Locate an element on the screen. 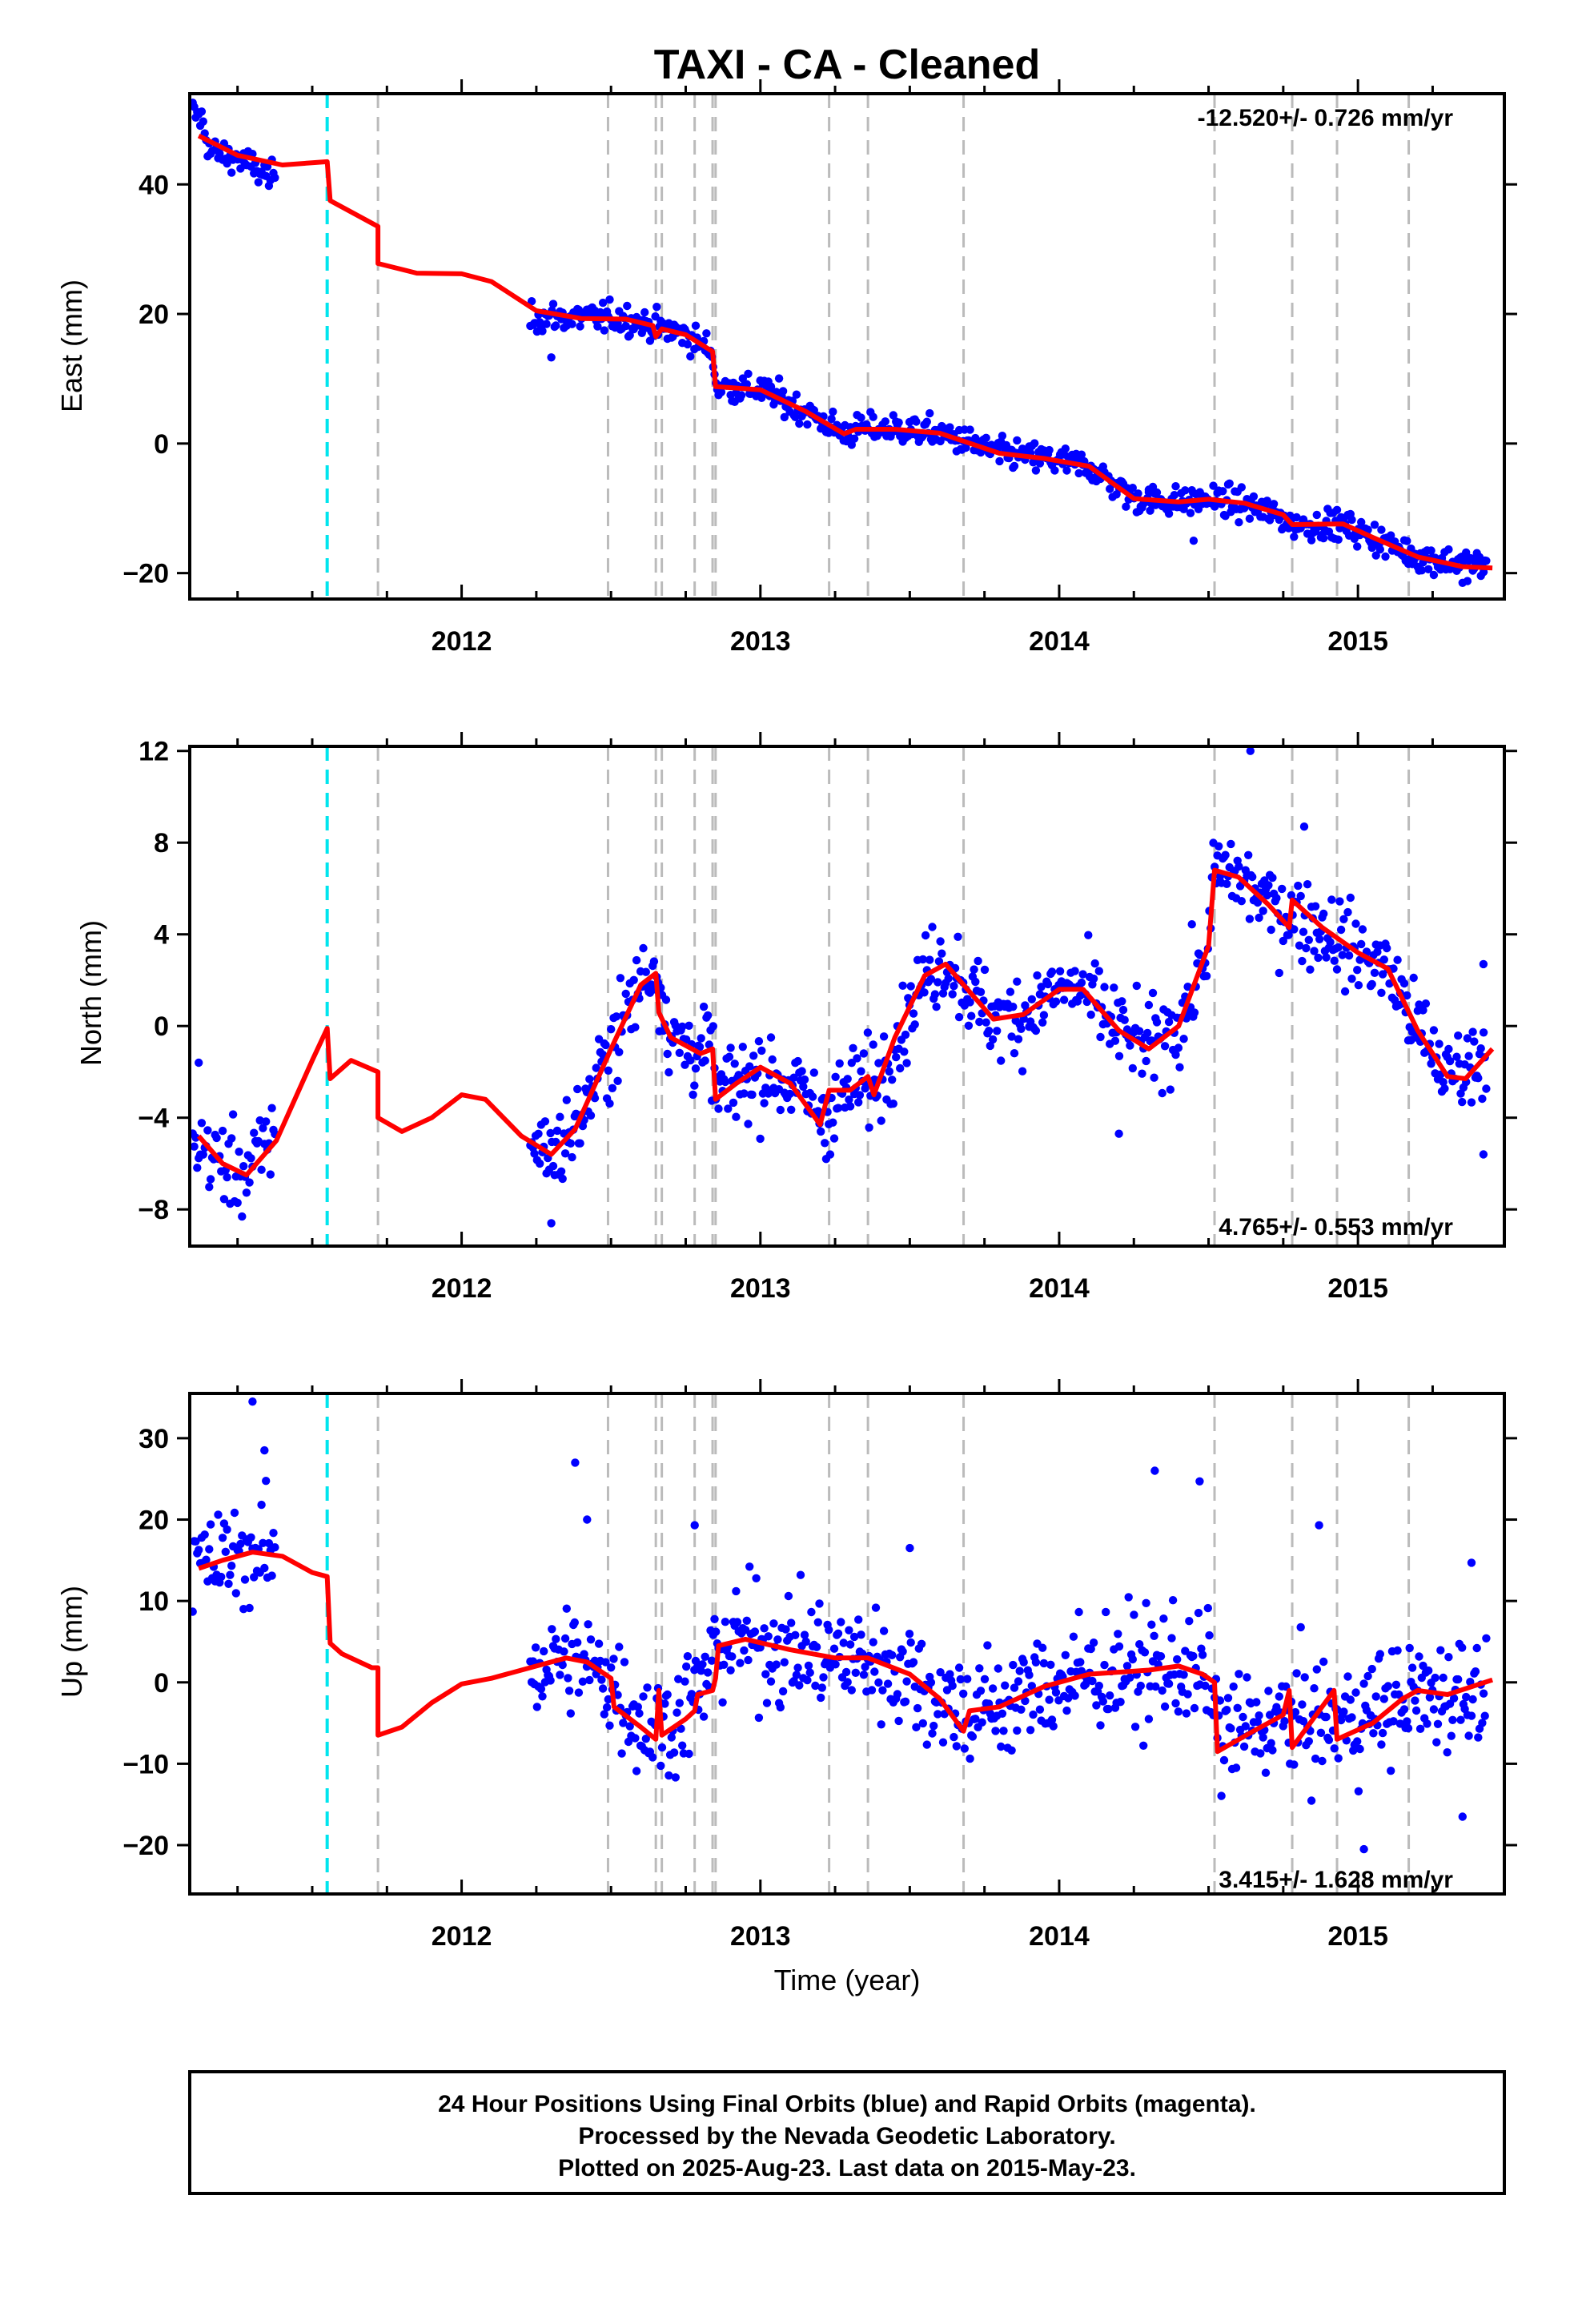 Image resolution: width=1582 pixels, height=2324 pixels. y-tick-label: 8 is located at coordinates (161, 843).